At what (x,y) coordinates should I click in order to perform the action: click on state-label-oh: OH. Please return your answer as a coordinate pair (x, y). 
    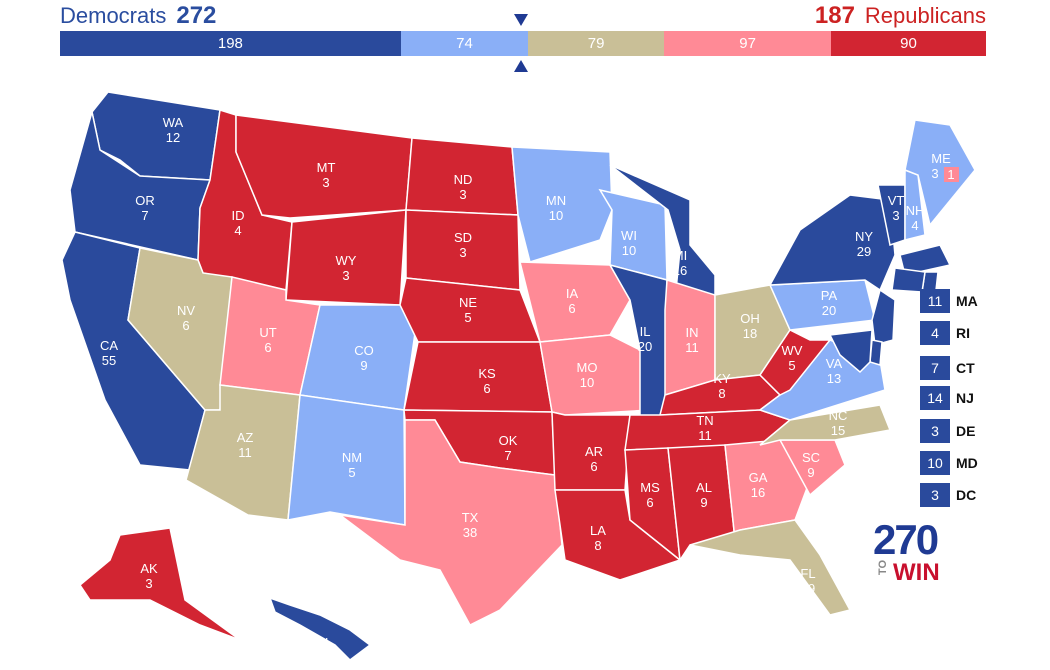
    Looking at the image, I should click on (750, 318).